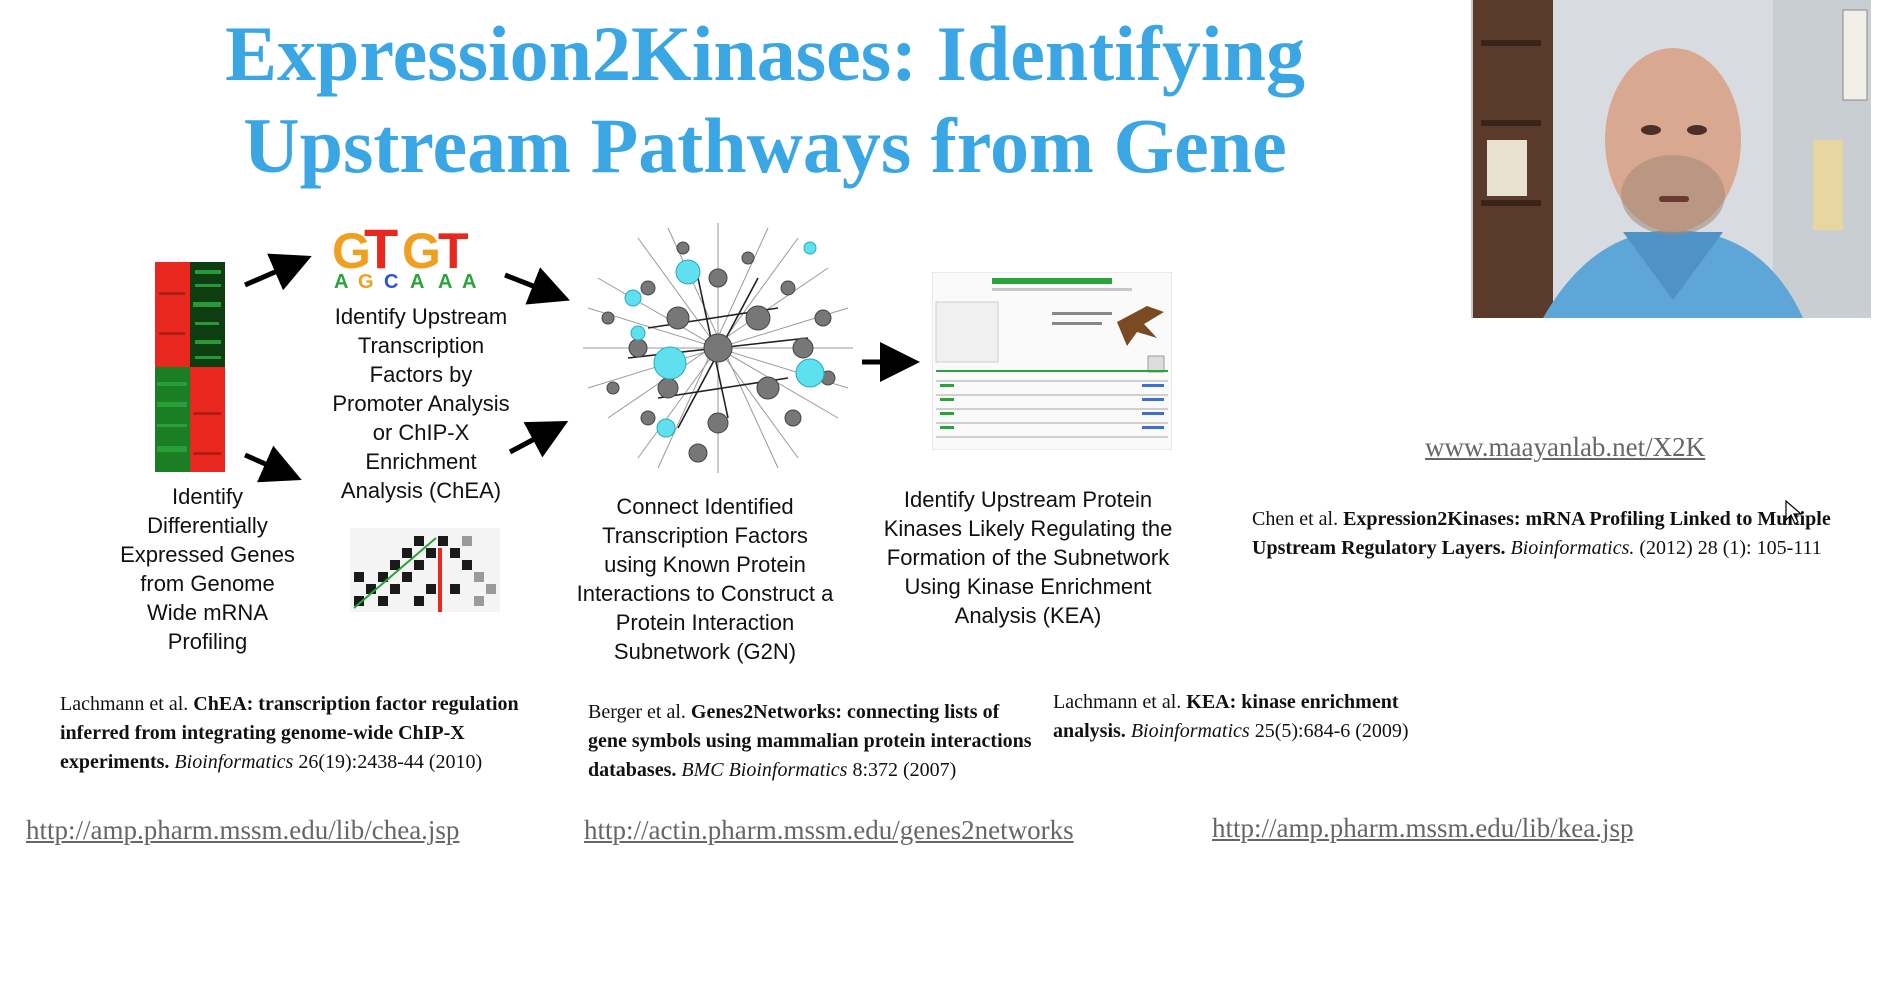 This screenshot has width=1902, height=982. Describe the element at coordinates (421, 345) in the screenshot. I see `caption-line: Transcription` at that location.